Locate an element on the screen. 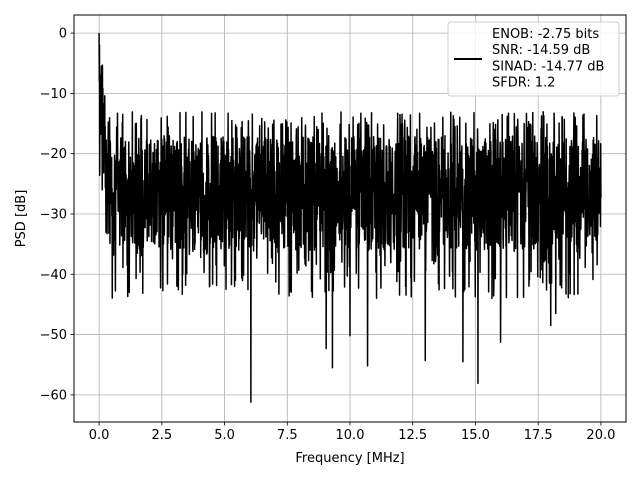 Image resolution: width=640 pixels, height=480 pixels. x-tick-label: 20.0 is located at coordinates (600, 435).